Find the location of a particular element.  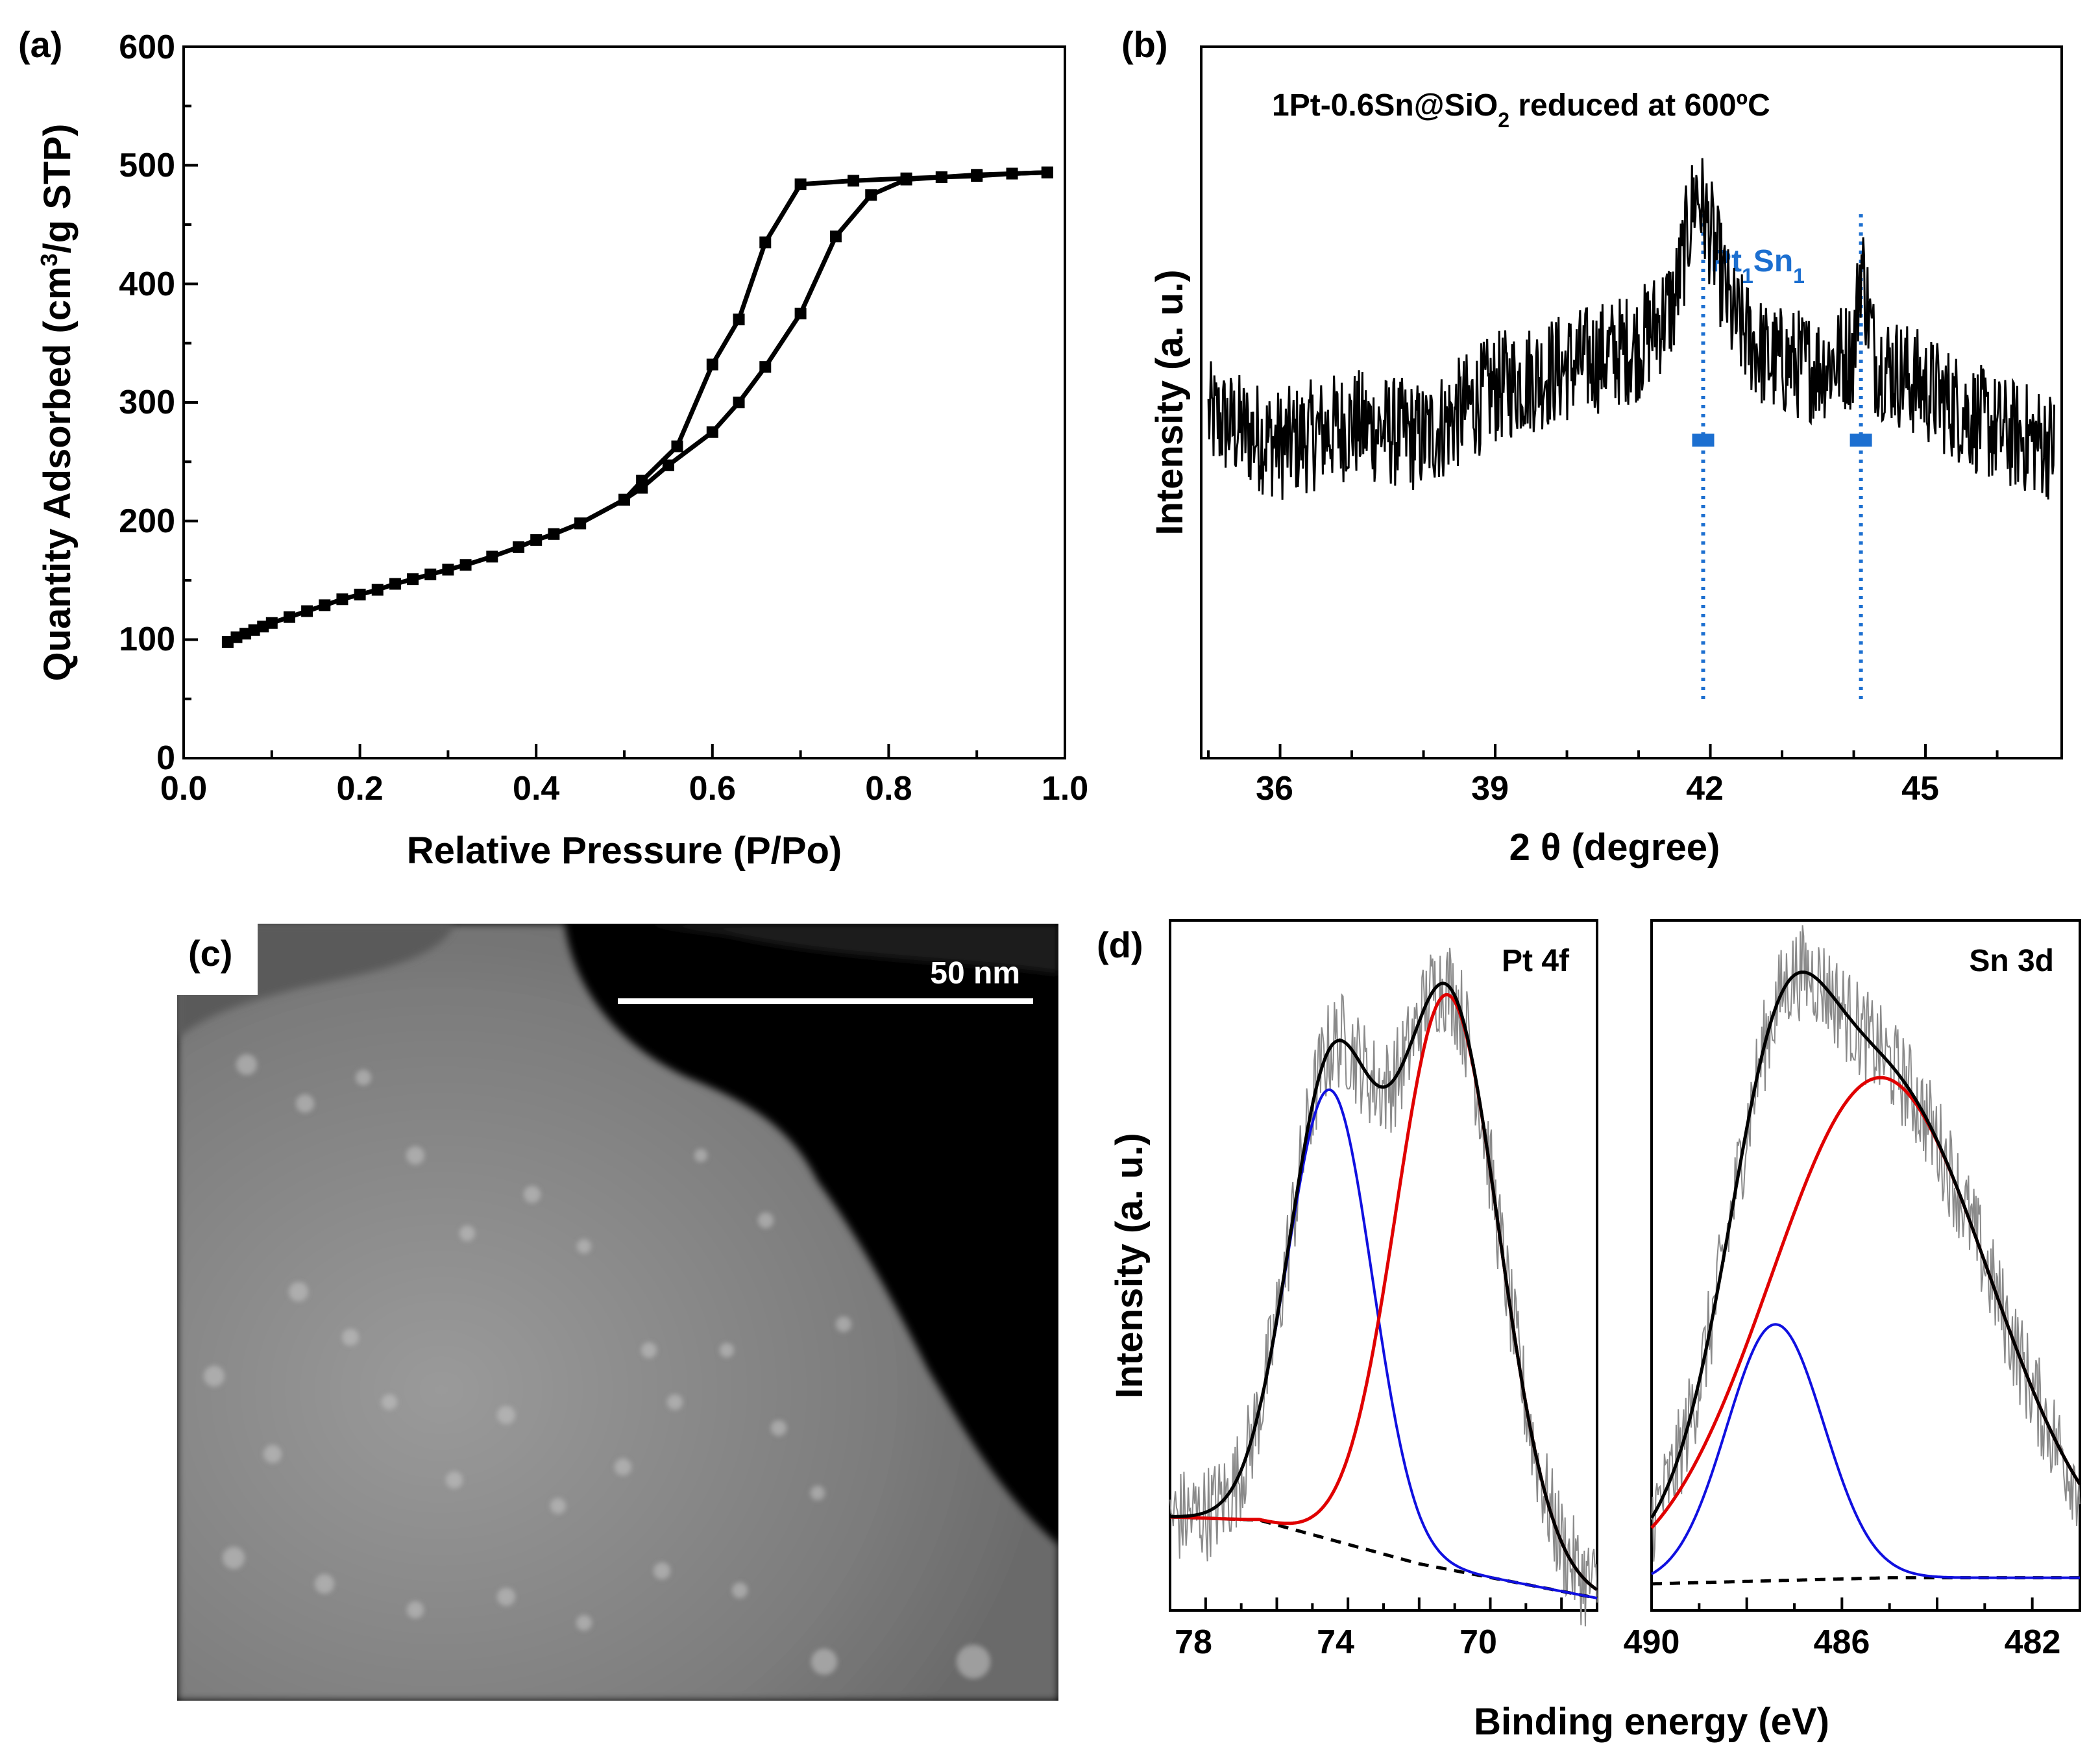

x-tick-label: 1.0 is located at coordinates (1065, 789).